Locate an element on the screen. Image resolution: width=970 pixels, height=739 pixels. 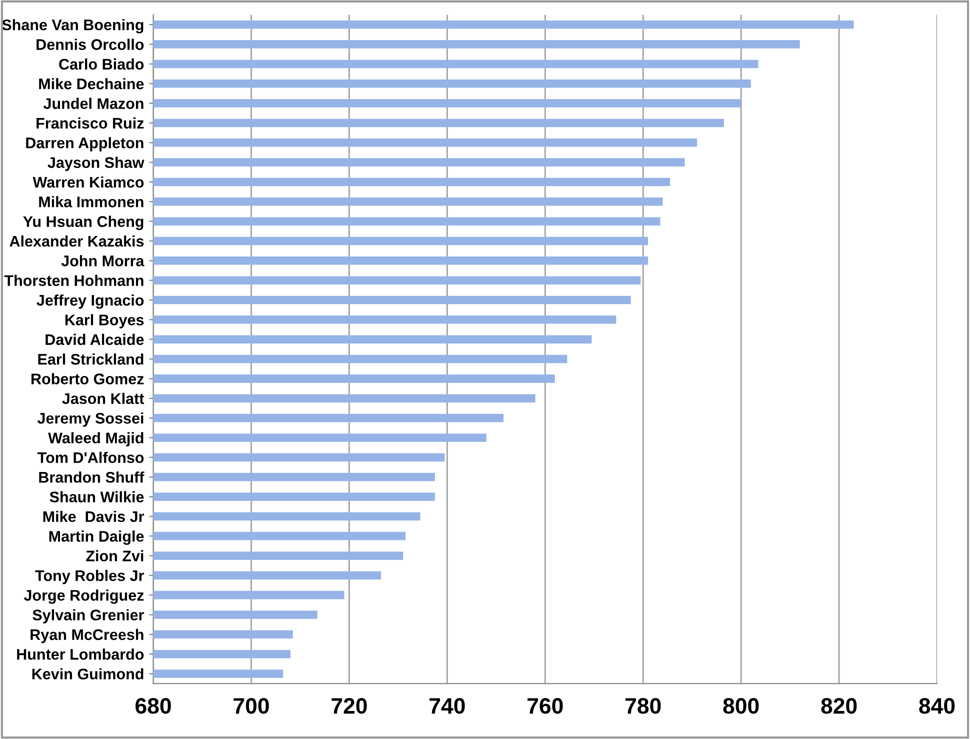
y-tick-label: Brandon Shuff is located at coordinates (91, 477).